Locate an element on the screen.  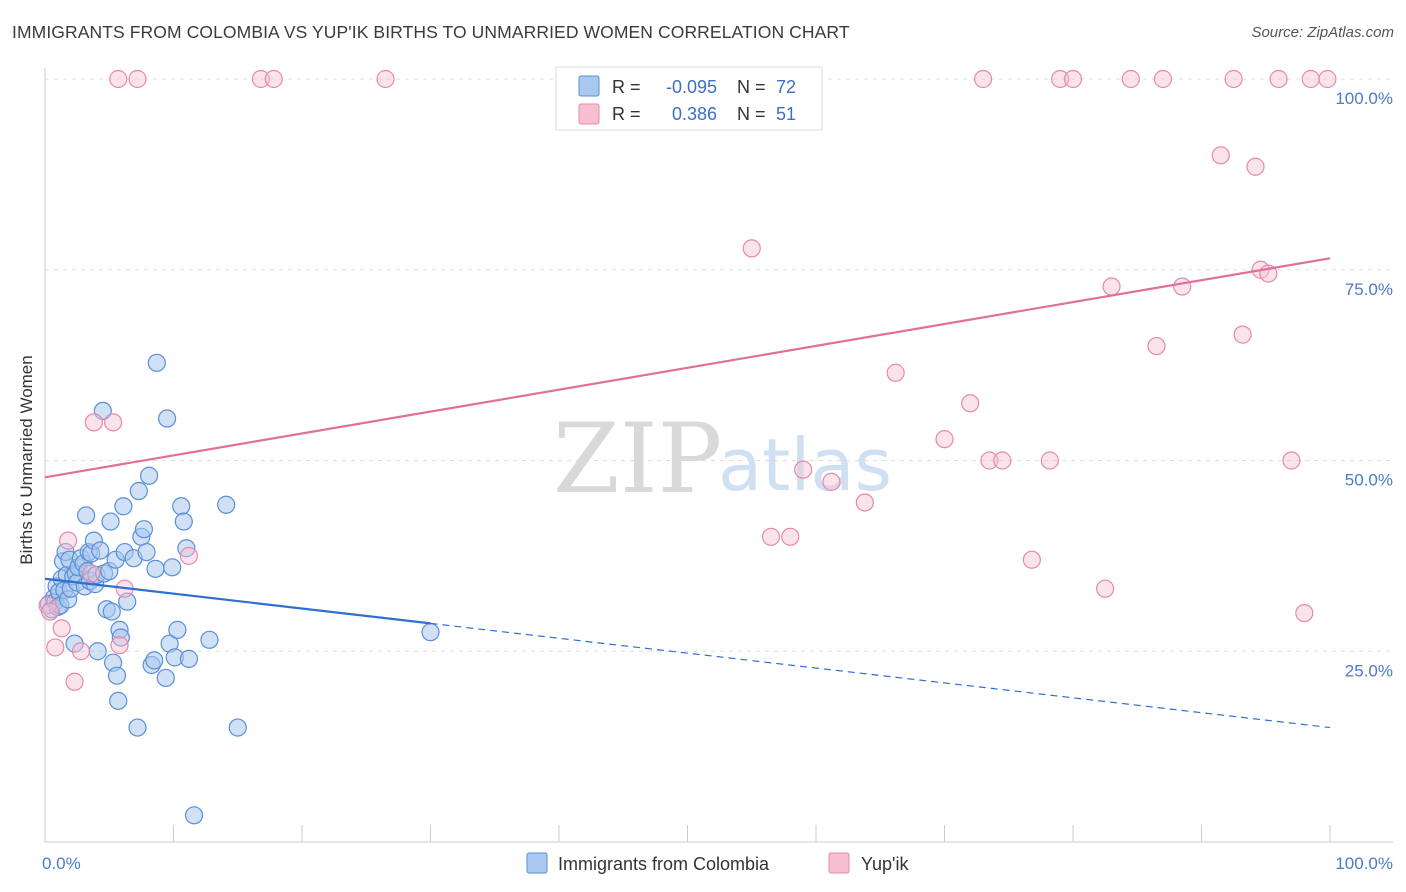
watermark-atlas: atlas is located at coordinates (805, 465).